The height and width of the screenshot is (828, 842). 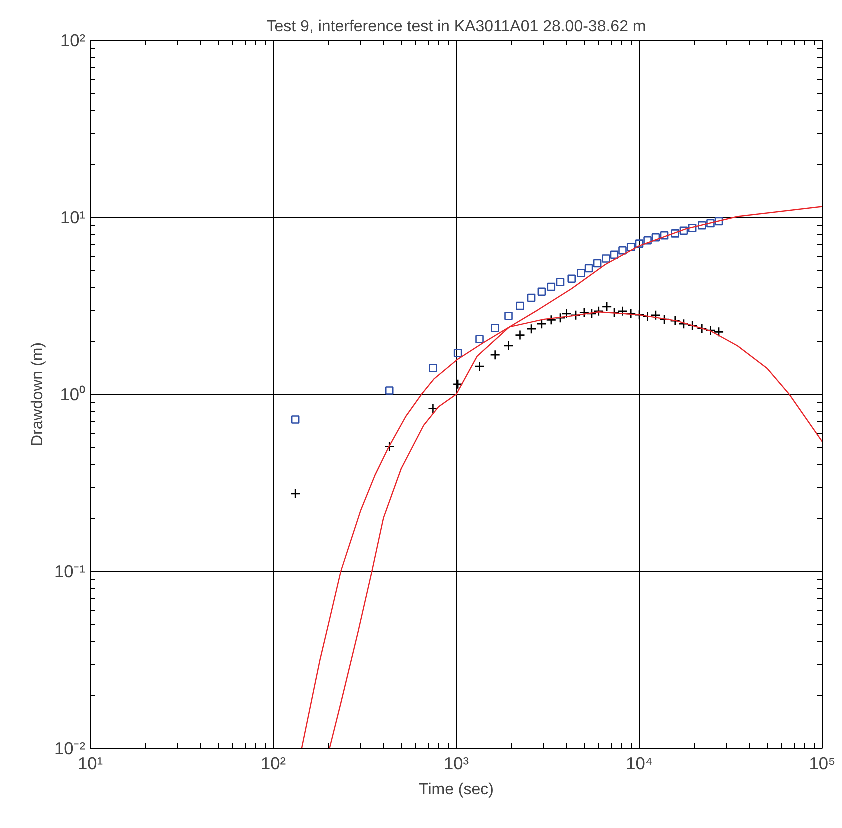 I want to click on y-tick-label: 10¹, so click(x=73, y=218).